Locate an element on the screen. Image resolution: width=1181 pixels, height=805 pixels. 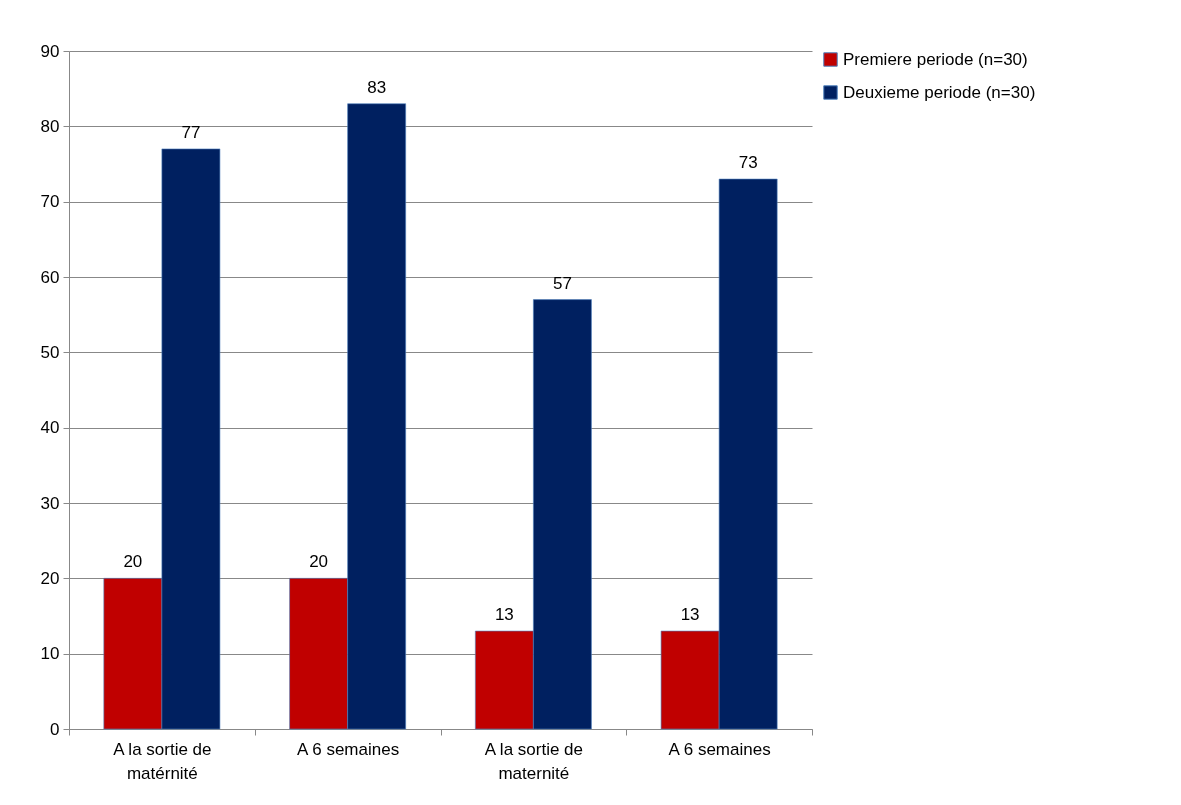
data-label: 73 is located at coordinates (748, 163).